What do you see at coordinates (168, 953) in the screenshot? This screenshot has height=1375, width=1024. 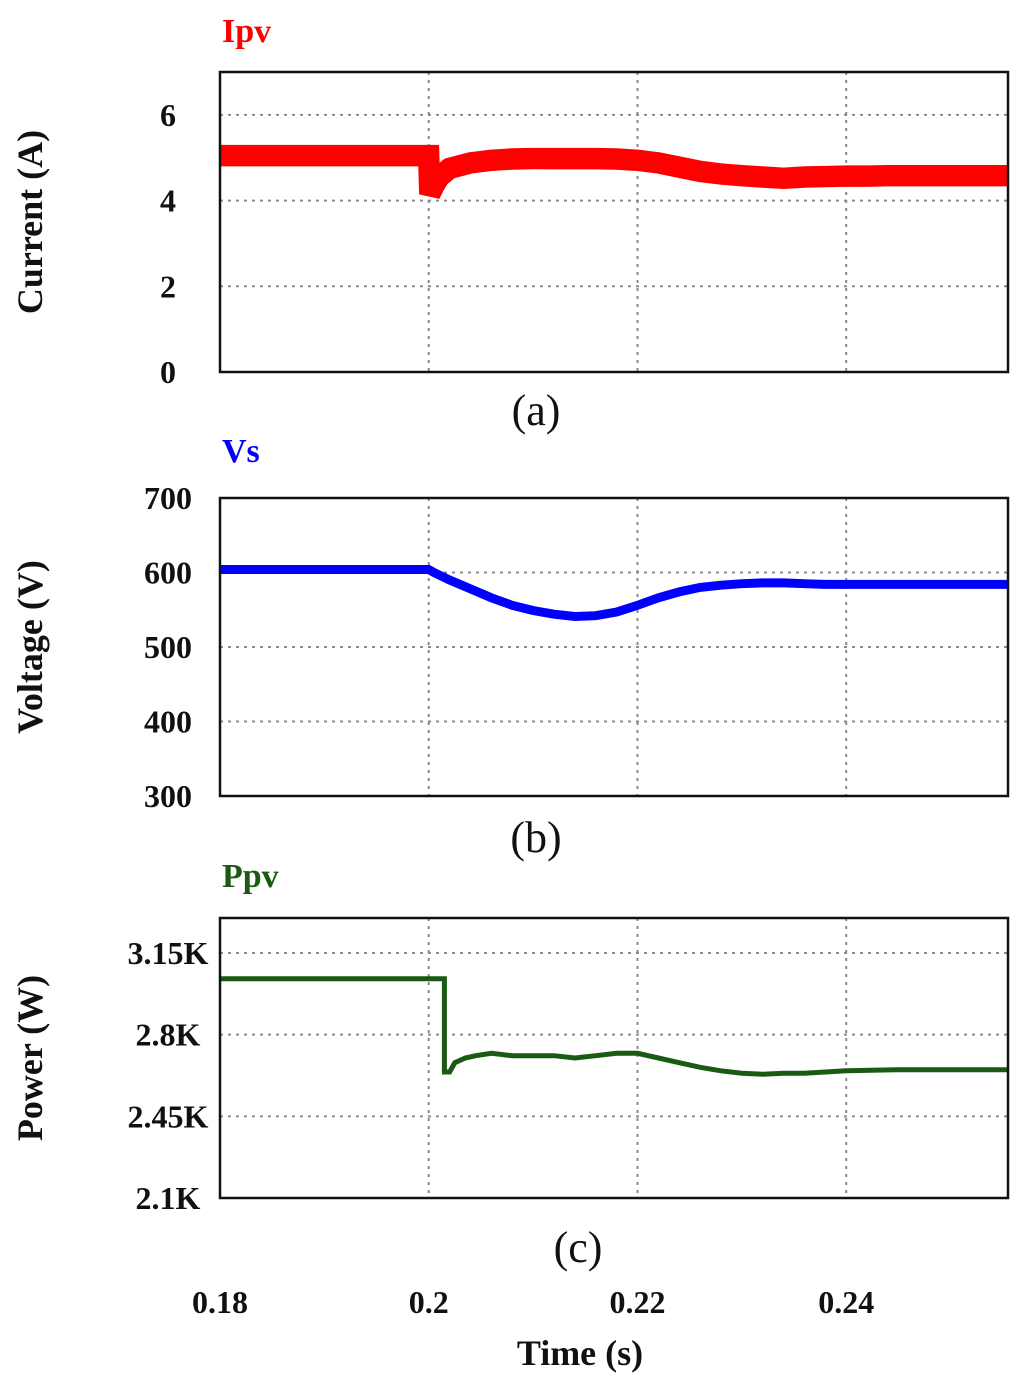 I see `y-tick-label: 3.15K` at bounding box center [168, 953].